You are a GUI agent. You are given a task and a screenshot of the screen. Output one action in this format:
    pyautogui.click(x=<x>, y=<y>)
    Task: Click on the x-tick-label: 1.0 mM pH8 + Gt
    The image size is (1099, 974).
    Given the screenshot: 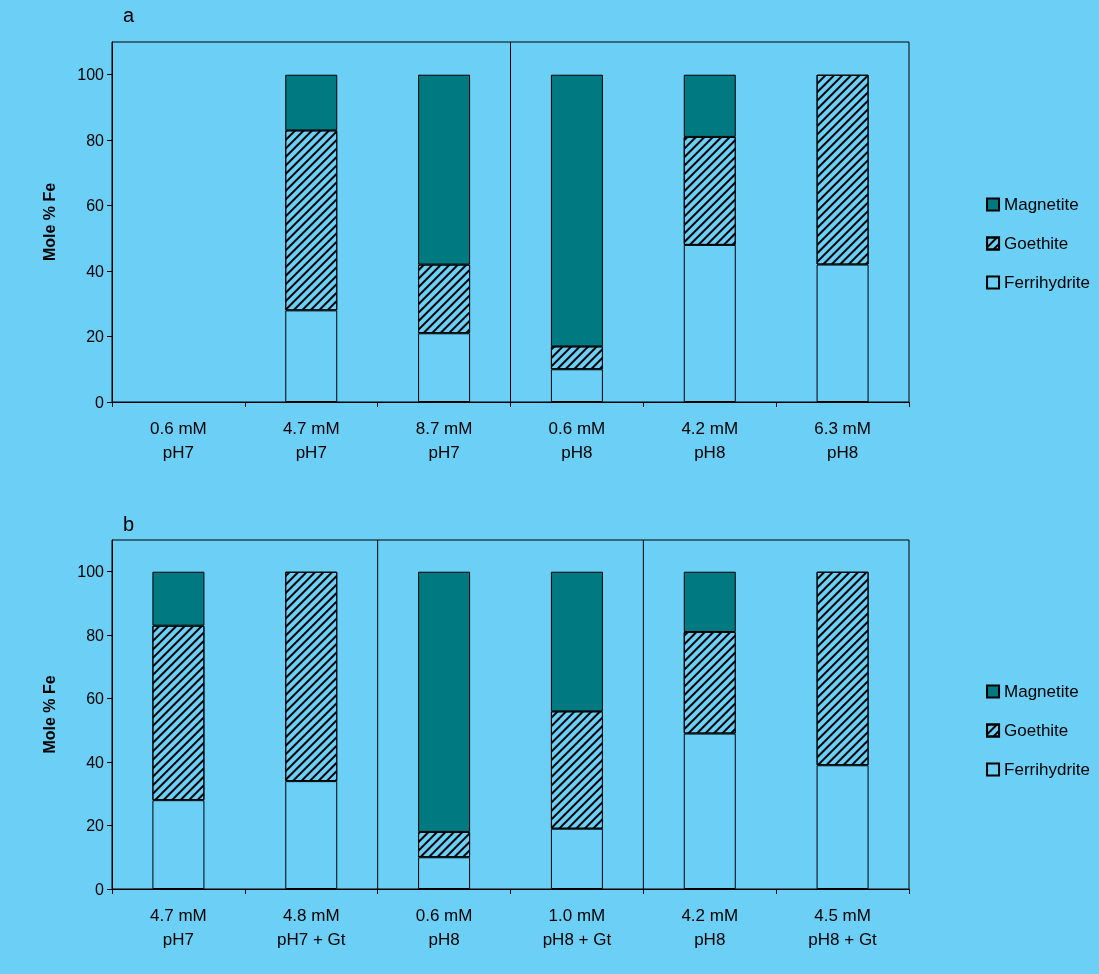 What is the action you would take?
    pyautogui.click(x=577, y=927)
    